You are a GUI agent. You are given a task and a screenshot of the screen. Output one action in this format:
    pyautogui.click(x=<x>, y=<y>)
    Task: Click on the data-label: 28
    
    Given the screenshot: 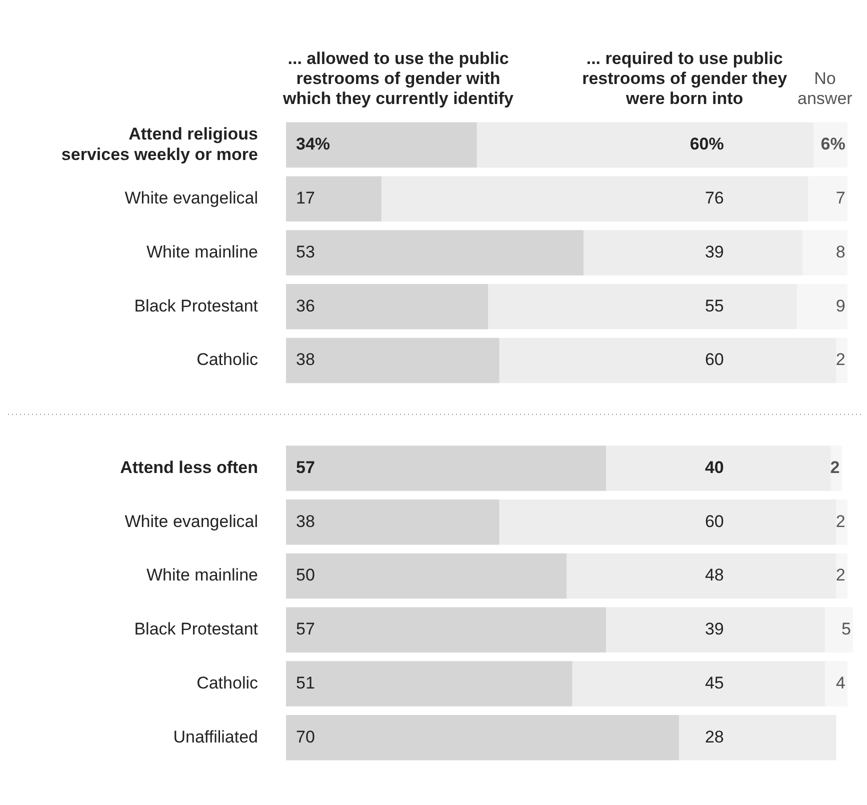 What is the action you would take?
    pyautogui.click(x=714, y=736)
    